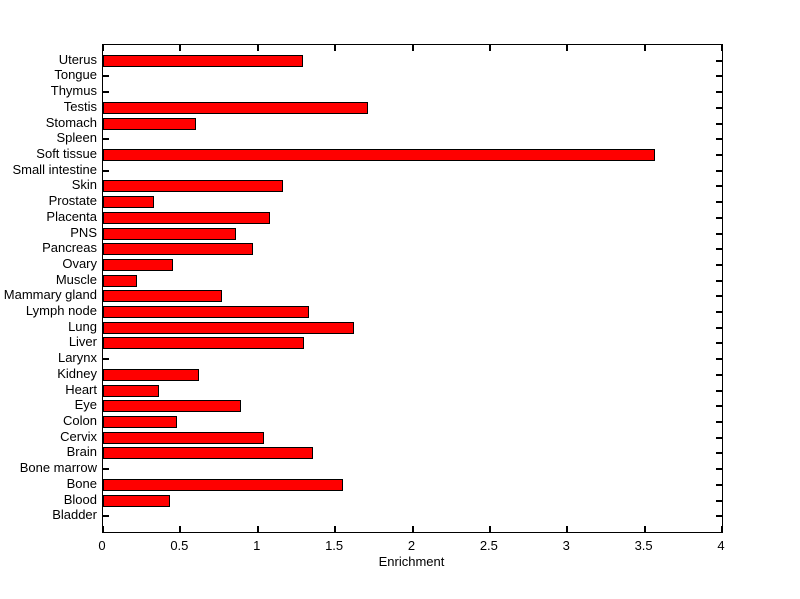  What do you see at coordinates (128, 202) in the screenshot?
I see `bar-prostate` at bounding box center [128, 202].